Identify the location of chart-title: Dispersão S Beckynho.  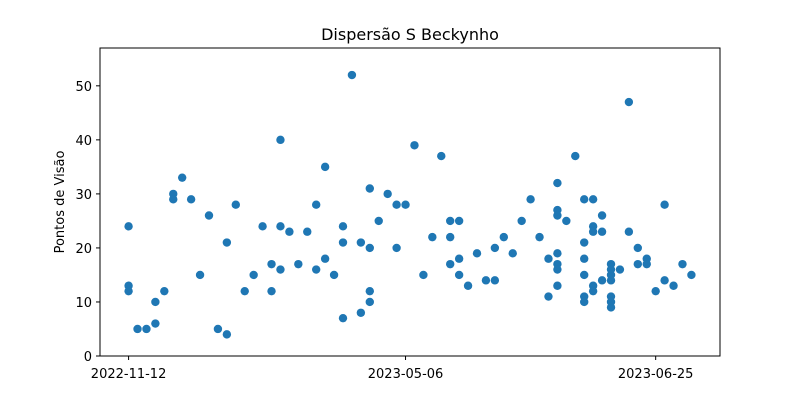
(410, 34).